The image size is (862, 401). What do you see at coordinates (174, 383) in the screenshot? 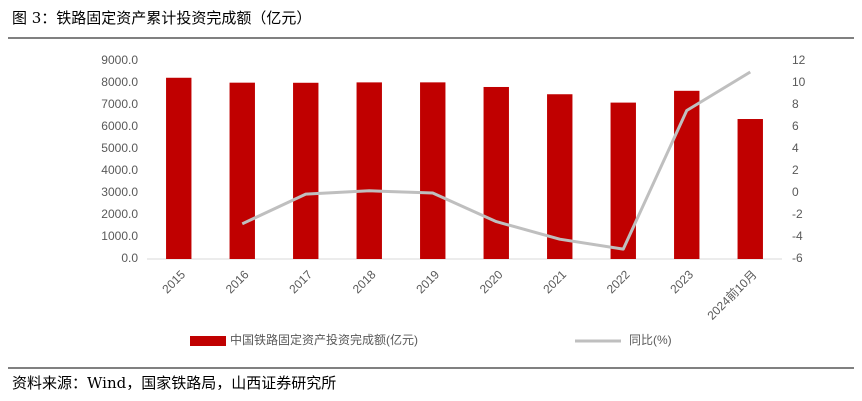
I see `source: 资料来源：Wind，国家铁路局，山西证券研究所` at bounding box center [174, 383].